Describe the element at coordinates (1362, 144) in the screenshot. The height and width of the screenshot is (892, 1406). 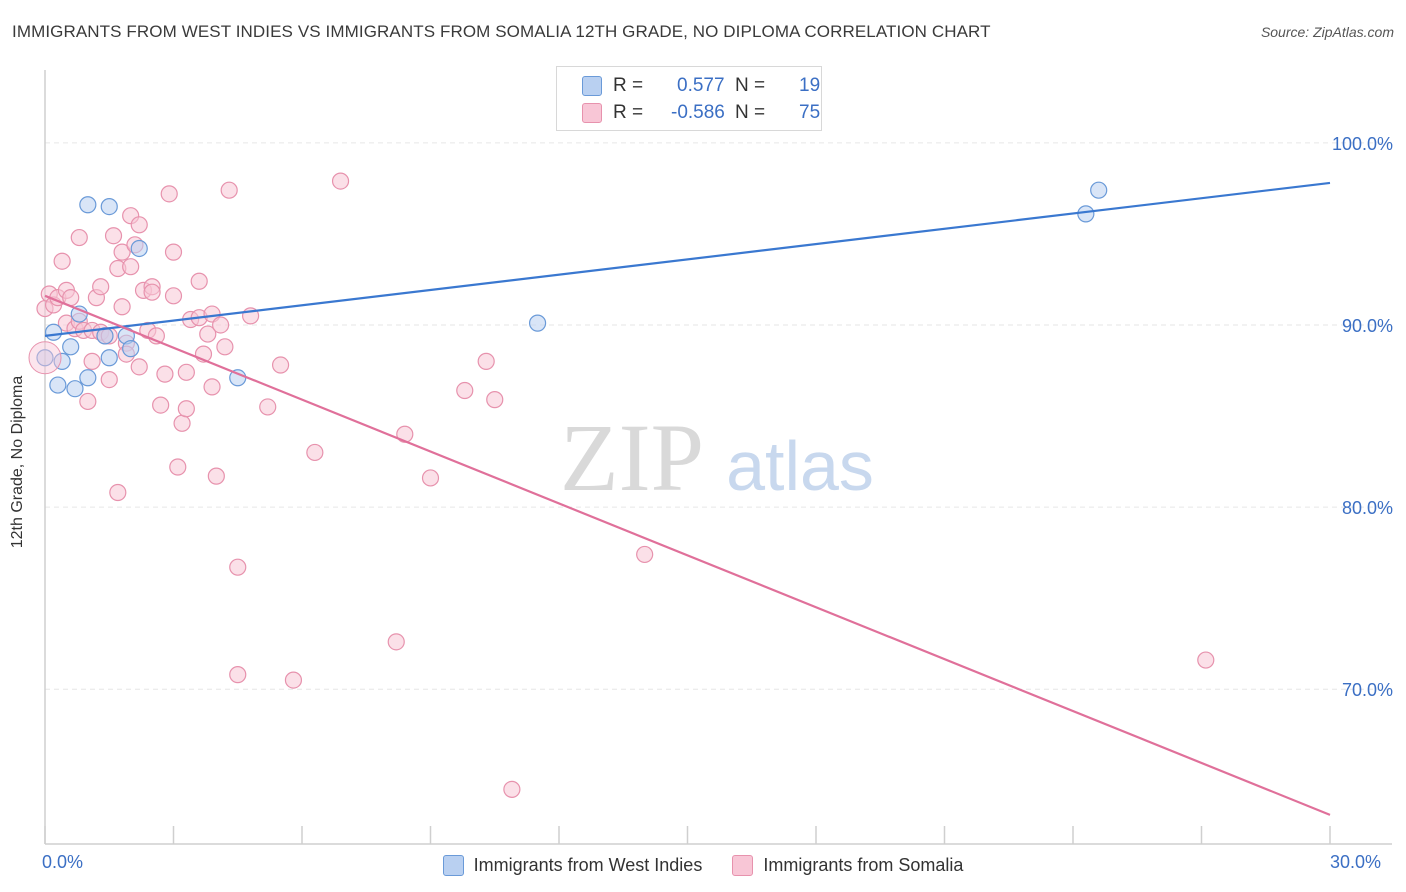
I see `y-tick-label: 100.0%` at that location.